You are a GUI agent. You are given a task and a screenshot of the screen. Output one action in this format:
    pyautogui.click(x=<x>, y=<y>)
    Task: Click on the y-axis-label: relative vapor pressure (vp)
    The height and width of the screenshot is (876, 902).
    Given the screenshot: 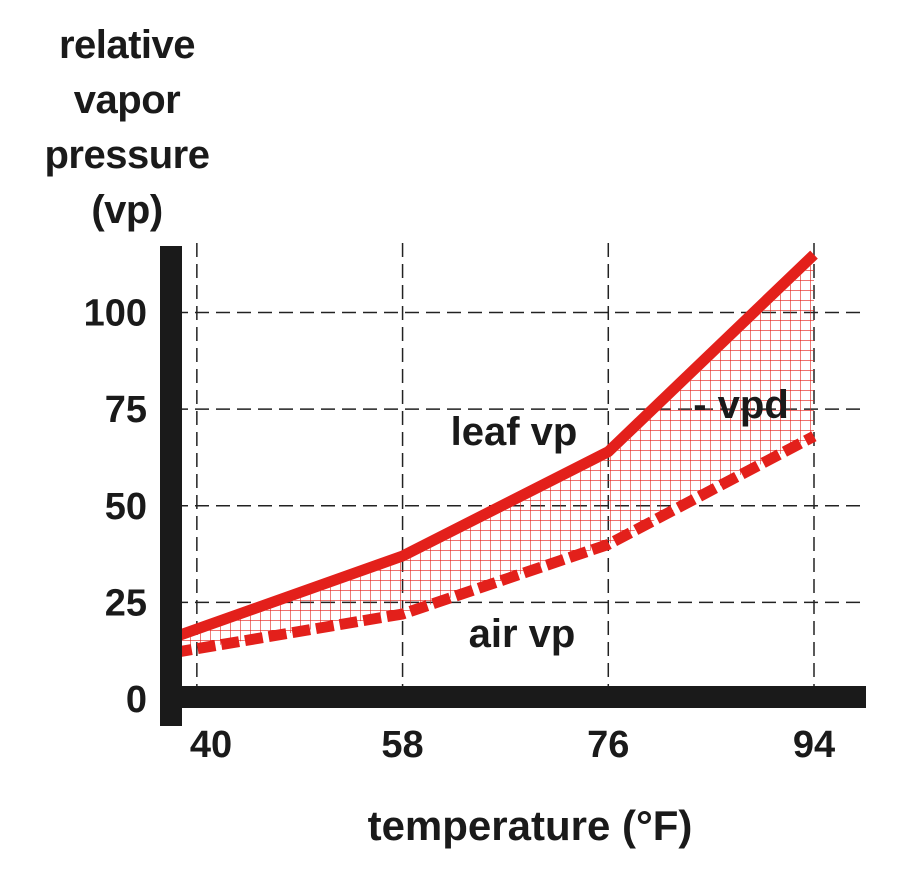 What is the action you would take?
    pyautogui.click(x=127, y=127)
    